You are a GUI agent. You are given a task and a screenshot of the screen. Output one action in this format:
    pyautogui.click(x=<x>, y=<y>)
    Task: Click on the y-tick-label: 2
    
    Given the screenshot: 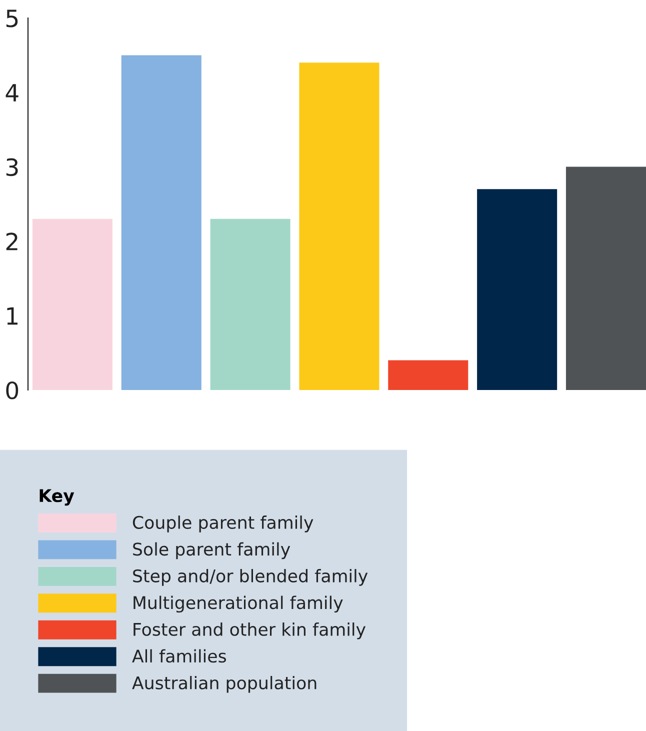 What is the action you would take?
    pyautogui.click(x=12, y=241)
    